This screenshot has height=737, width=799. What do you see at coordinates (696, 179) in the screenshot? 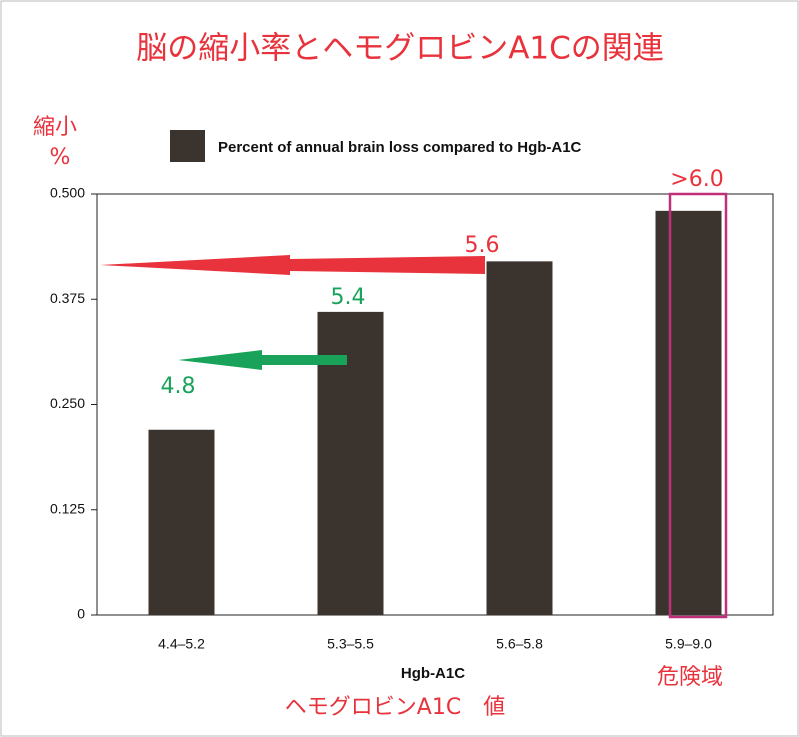
I see `annotation: >6.0` at bounding box center [696, 179].